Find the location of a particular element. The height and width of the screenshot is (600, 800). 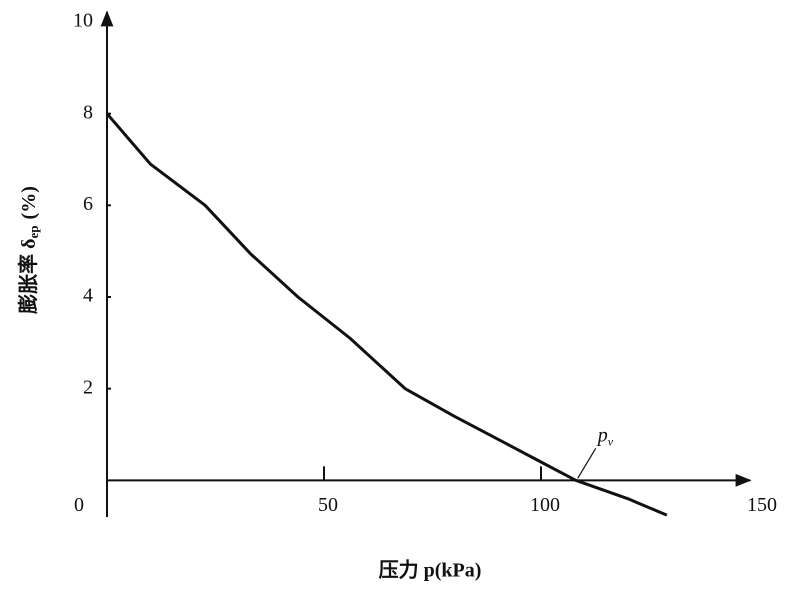

annotation-text: p is located at coordinates (602, 435).